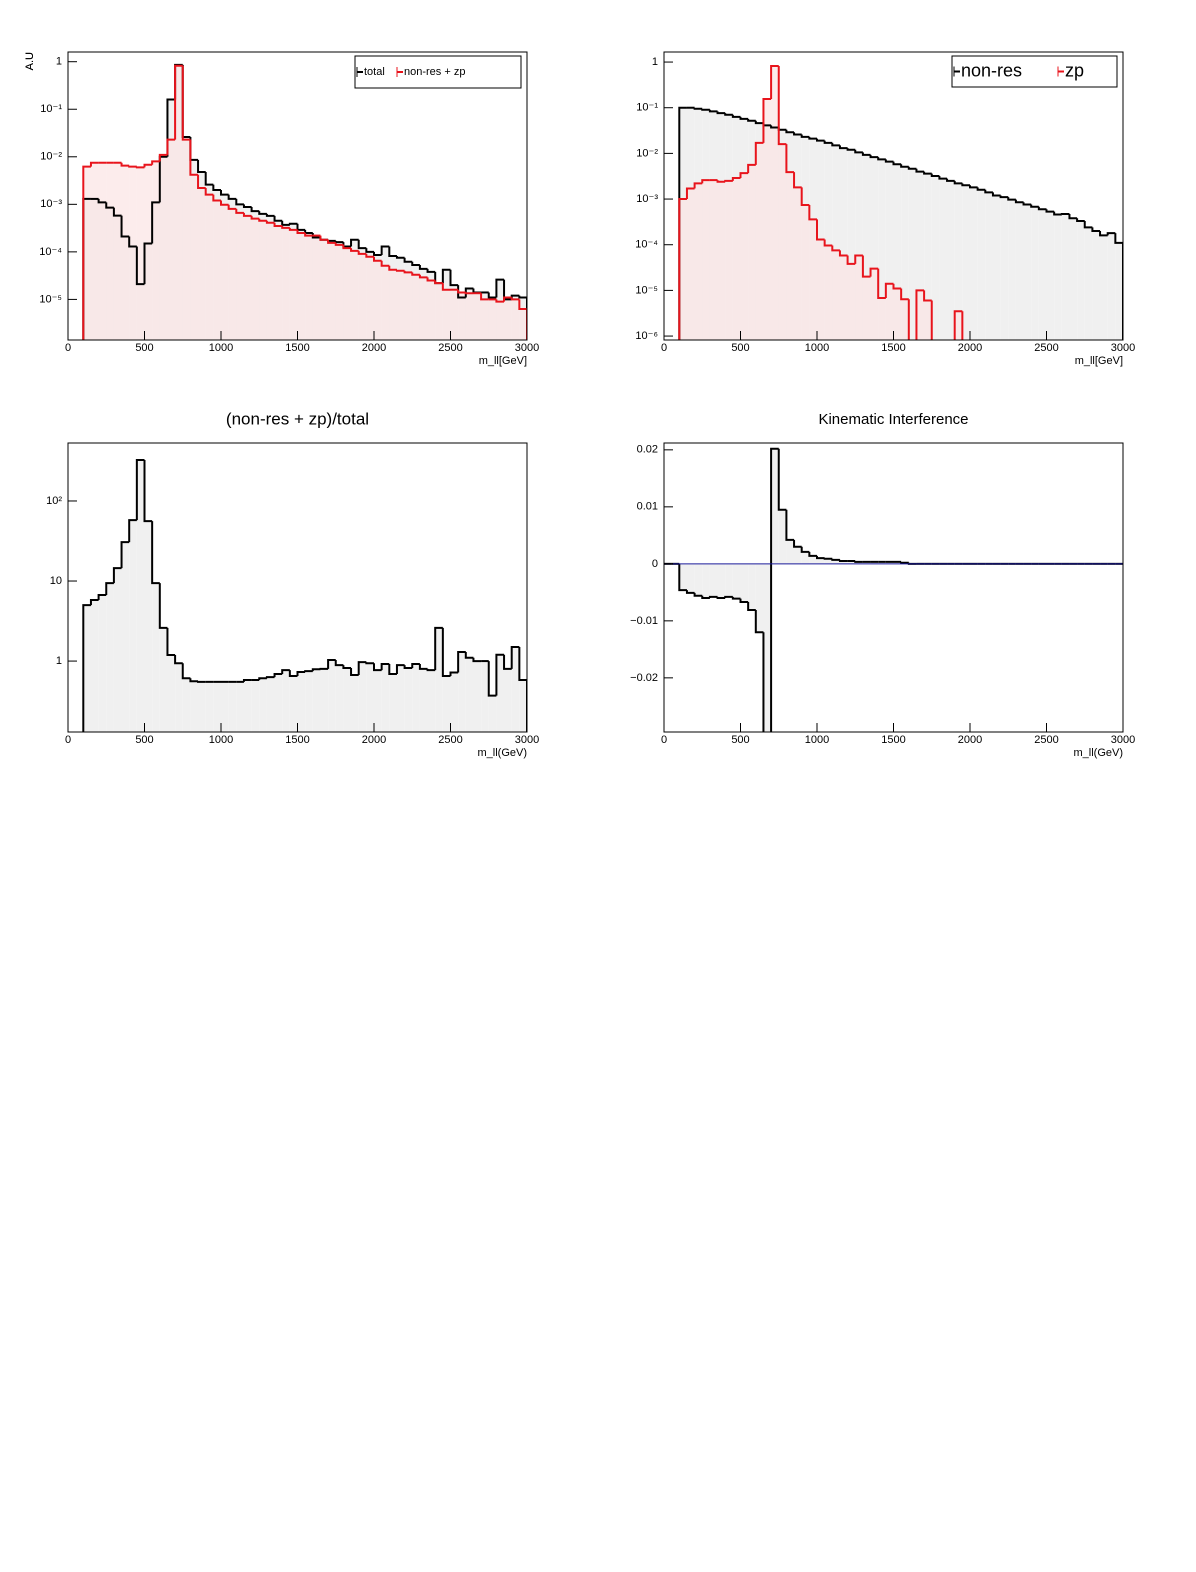  I want to click on x-axis-label: m_ll[GeV], so click(503, 361).